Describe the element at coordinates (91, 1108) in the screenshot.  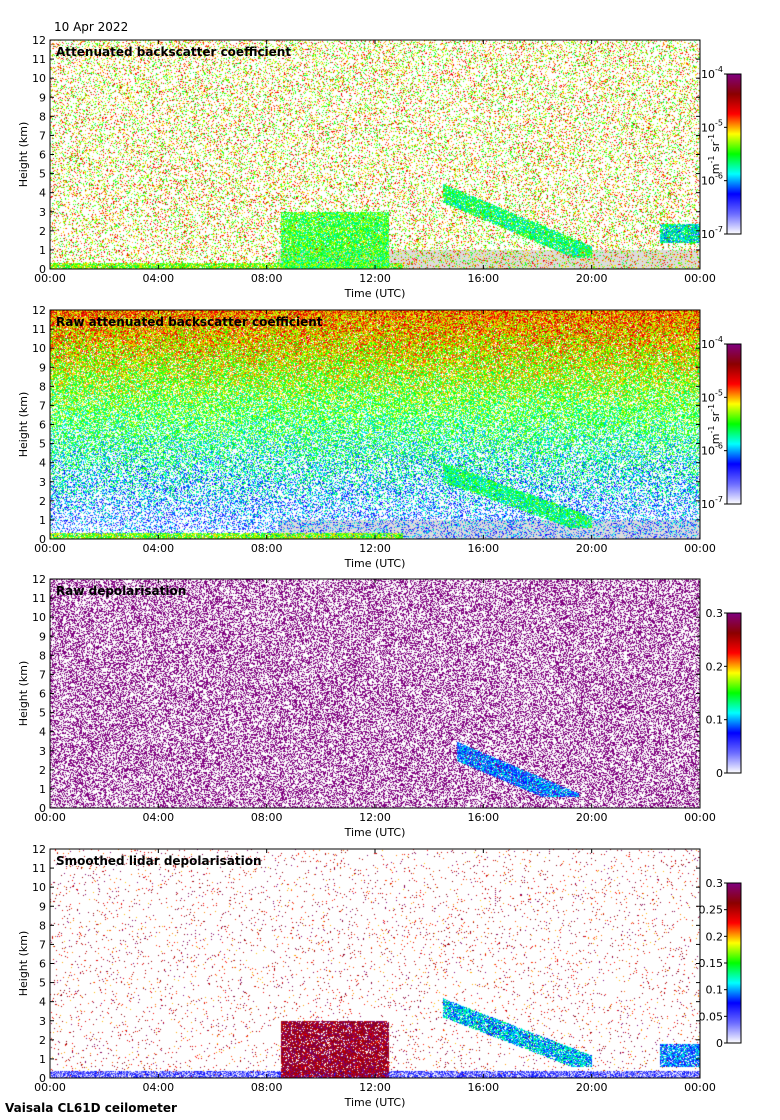
I see `instrument-label: Vaisala CL61D ceilometer` at that location.